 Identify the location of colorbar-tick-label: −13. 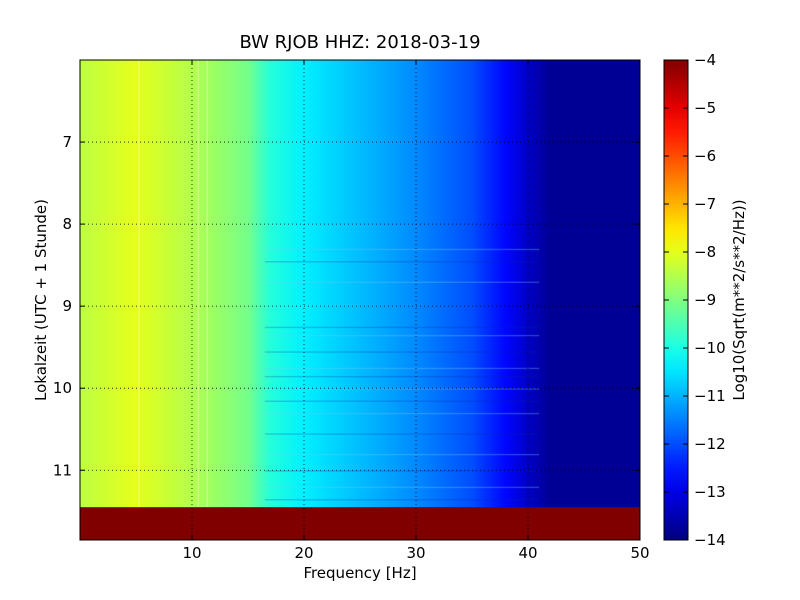
(710, 492).